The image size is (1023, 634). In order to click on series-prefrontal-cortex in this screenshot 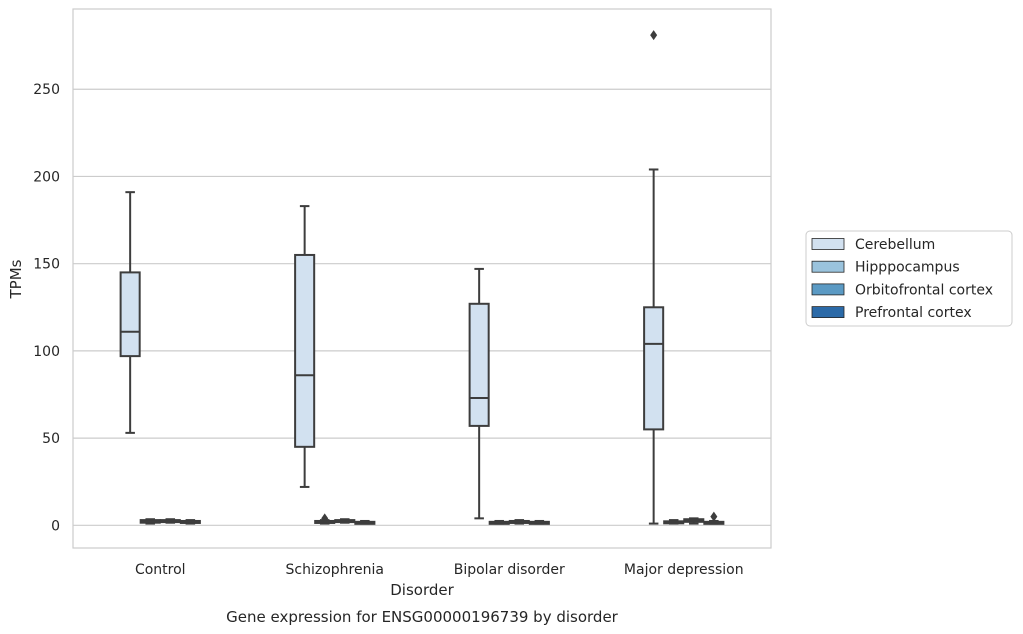, I will do `click(452, 518)`.